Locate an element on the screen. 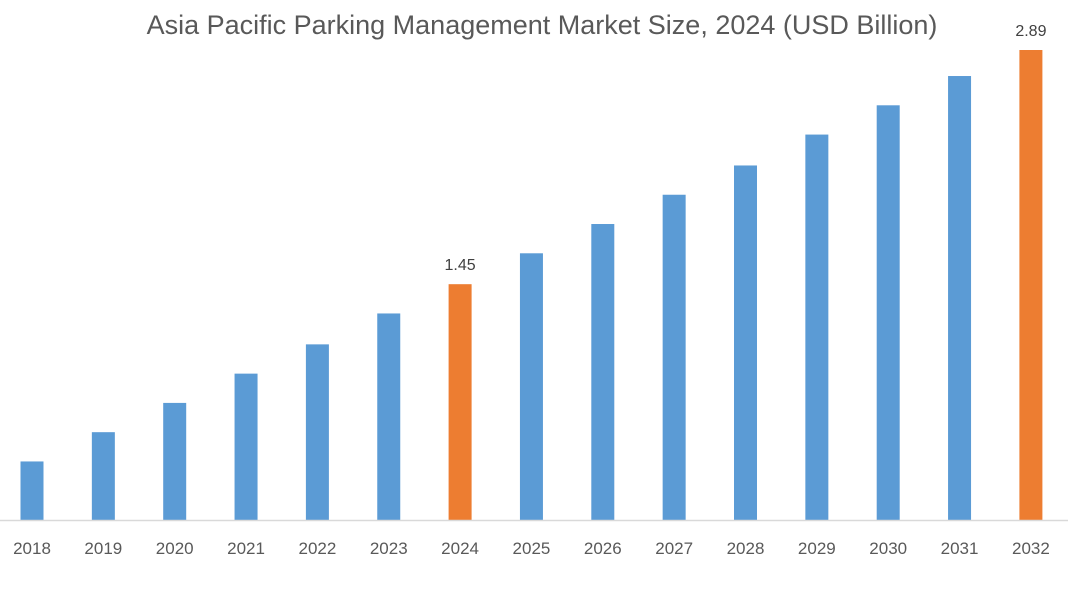 Image resolution: width=1079 pixels, height=600 pixels. bar-2022 is located at coordinates (317, 432).